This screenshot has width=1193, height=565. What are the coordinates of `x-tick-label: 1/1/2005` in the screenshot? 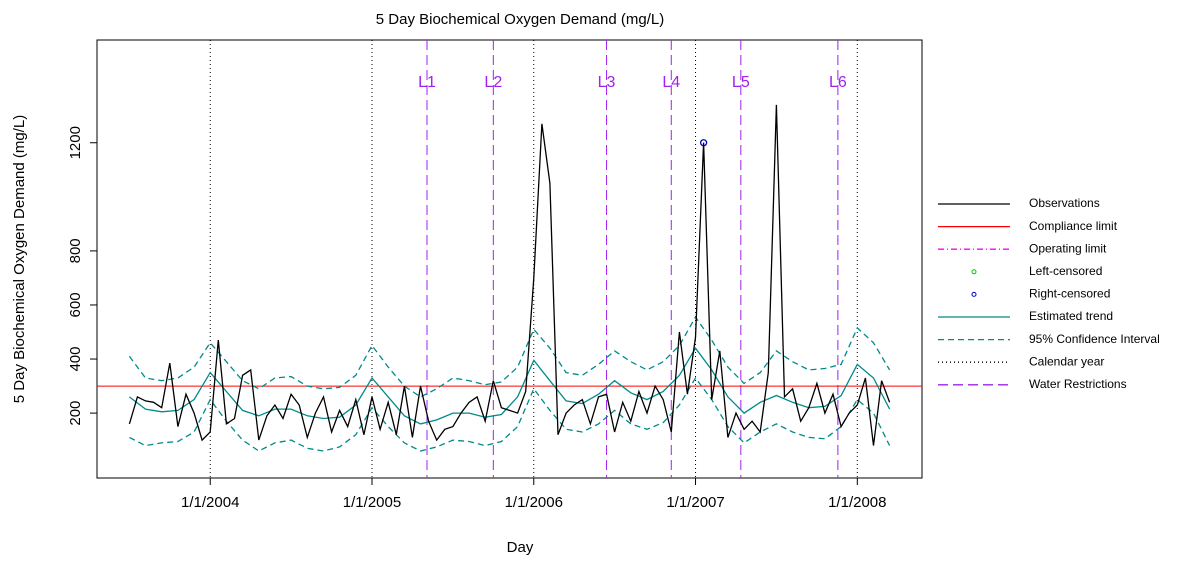 It's located at (372, 502).